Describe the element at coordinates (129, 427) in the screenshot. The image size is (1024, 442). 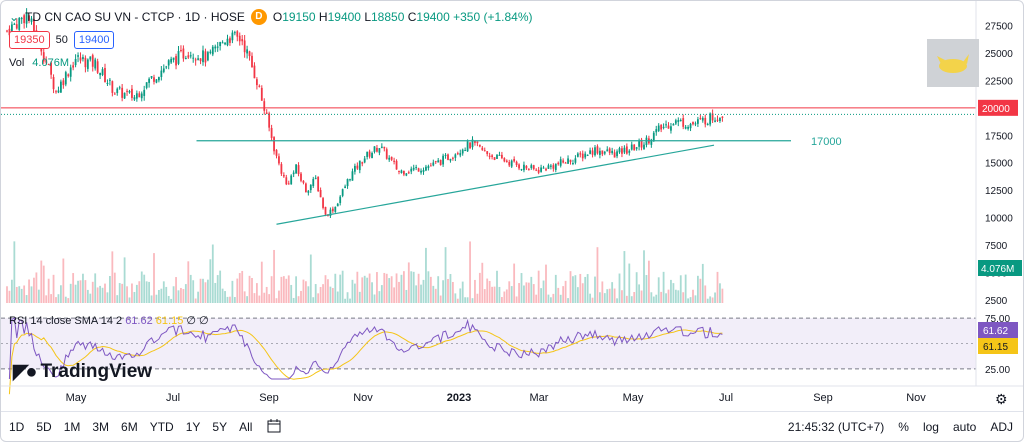
I see `timeframe-6m: 6M` at that location.